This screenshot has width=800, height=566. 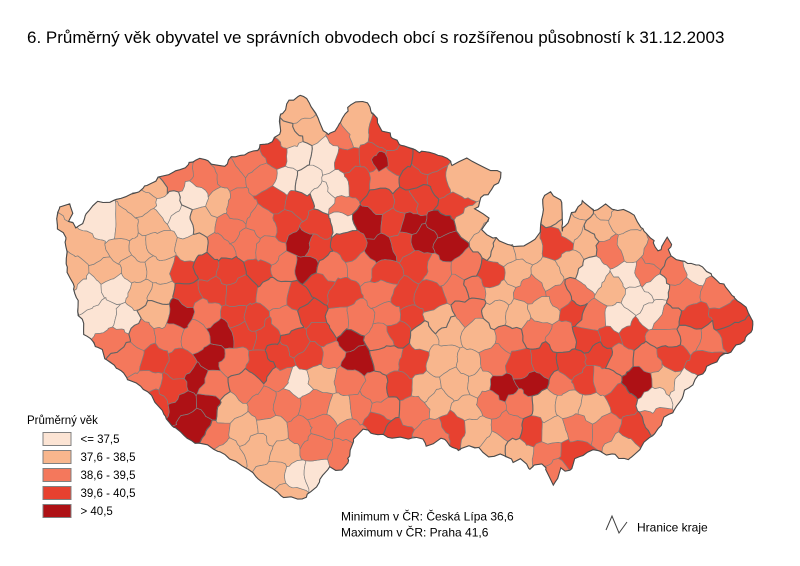 I want to click on svg-text: Průměrný věk, so click(x=62, y=421).